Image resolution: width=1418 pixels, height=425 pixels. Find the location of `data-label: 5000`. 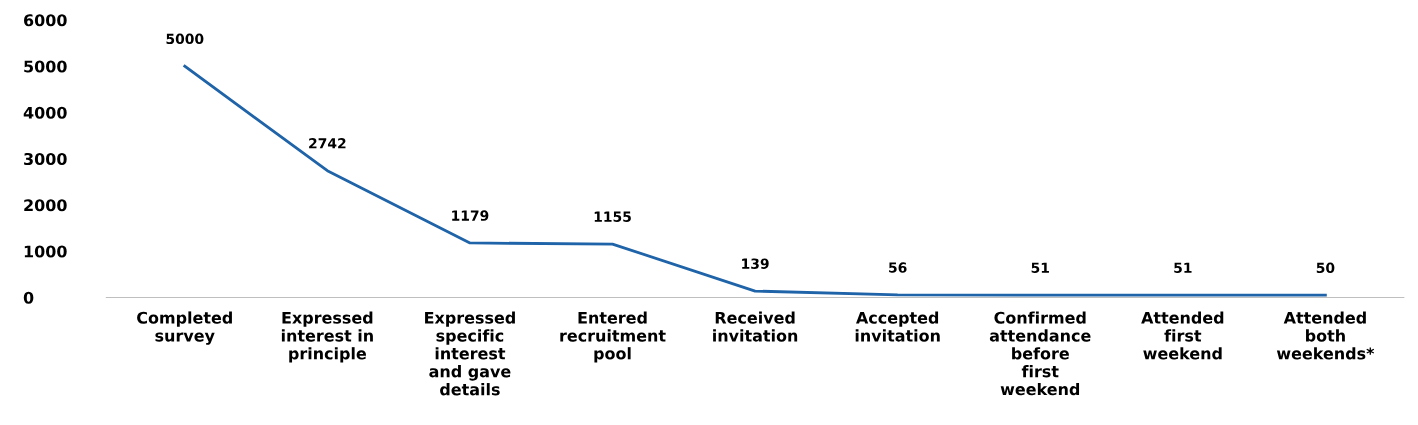

data-label: 5000 is located at coordinates (185, 39).